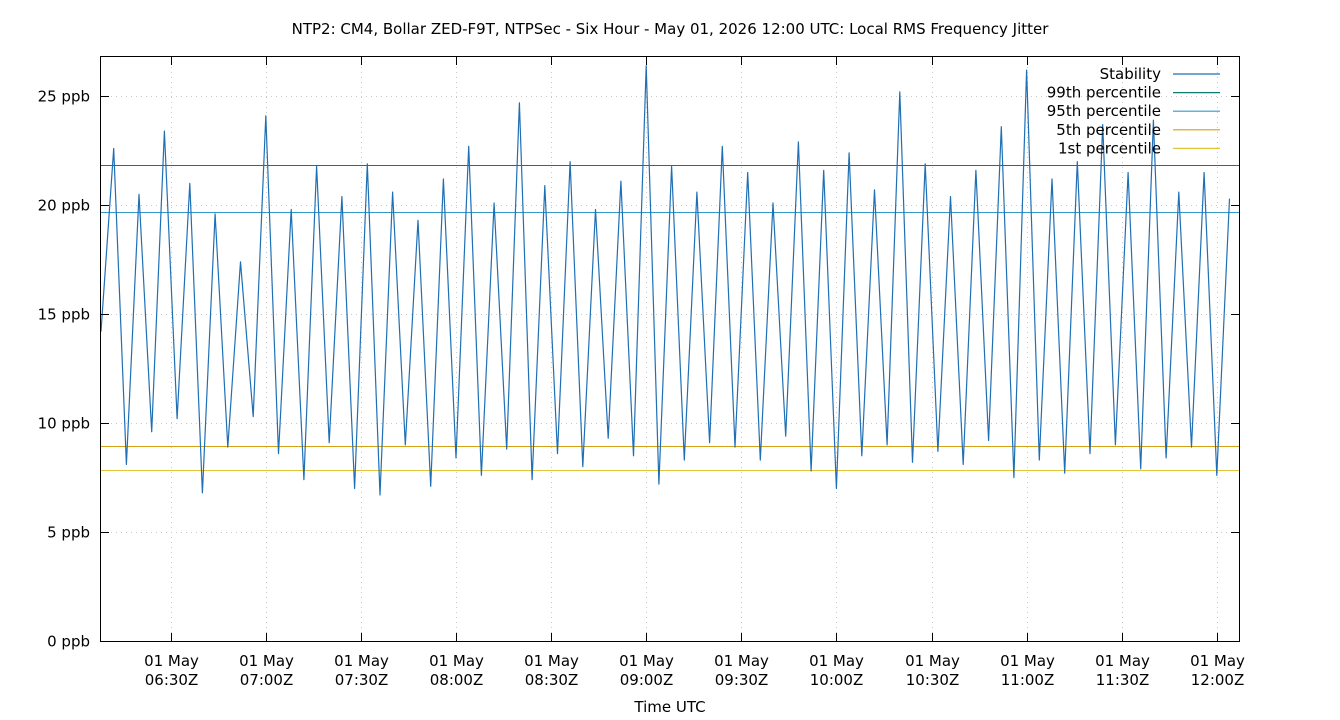 The width and height of the screenshot is (1340, 720). What do you see at coordinates (1131, 74) in the screenshot?
I see `legend-label-stability: Stability` at bounding box center [1131, 74].